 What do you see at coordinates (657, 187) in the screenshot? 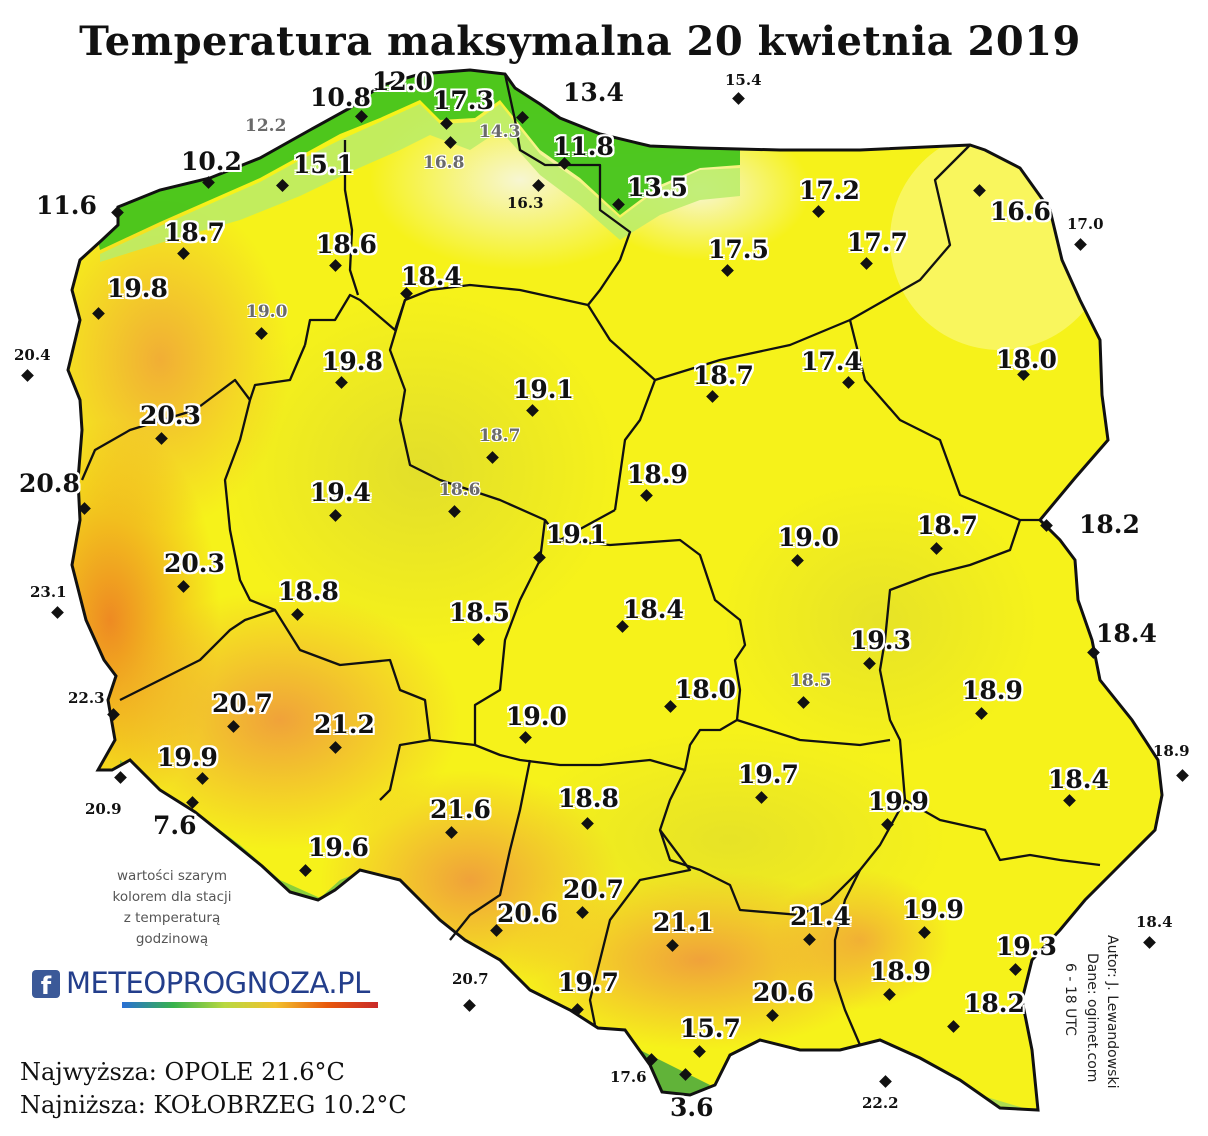
I see `station-value: 13.5` at bounding box center [657, 187].